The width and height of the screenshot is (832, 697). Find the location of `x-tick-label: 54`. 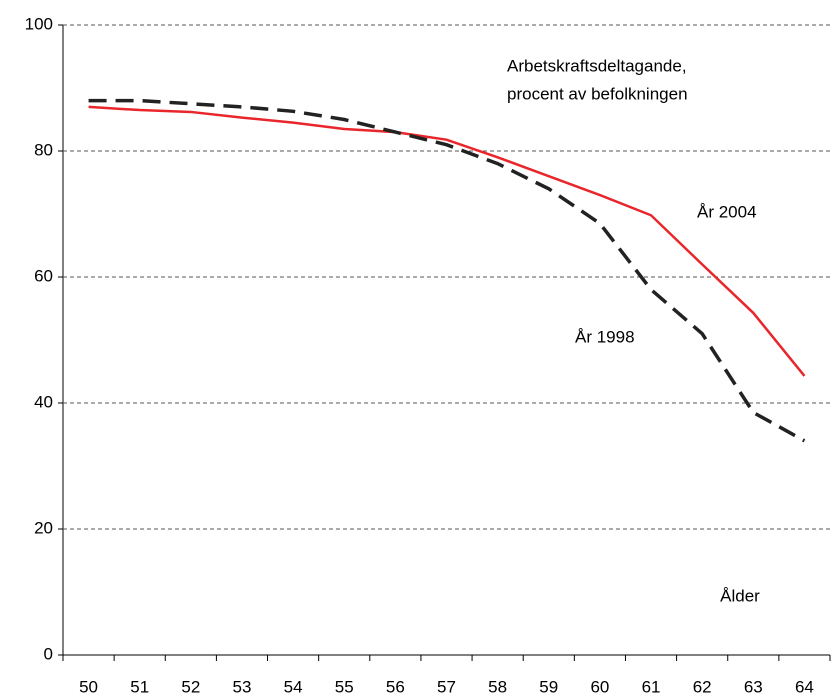

x-tick-label: 54 is located at coordinates (293, 686).